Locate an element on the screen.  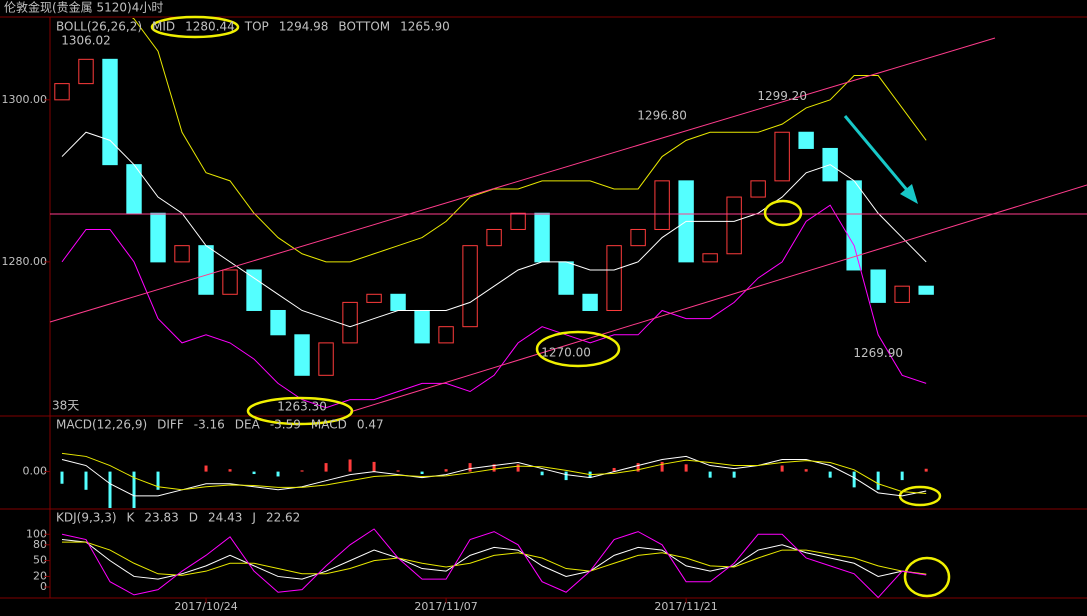
y-tick-label: 50 is located at coordinates (40, 560).